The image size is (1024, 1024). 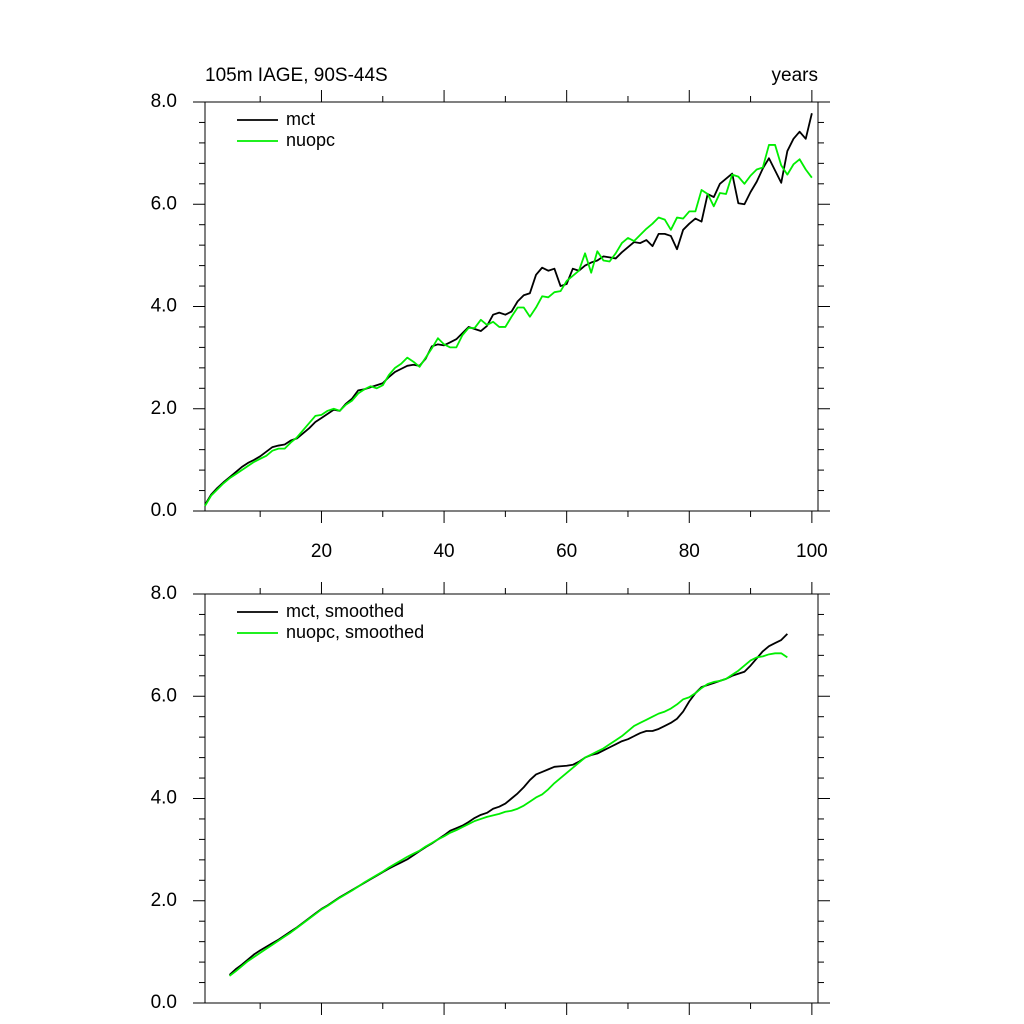 What do you see at coordinates (689, 551) in the screenshot?
I see `x-tick-label: 80` at bounding box center [689, 551].